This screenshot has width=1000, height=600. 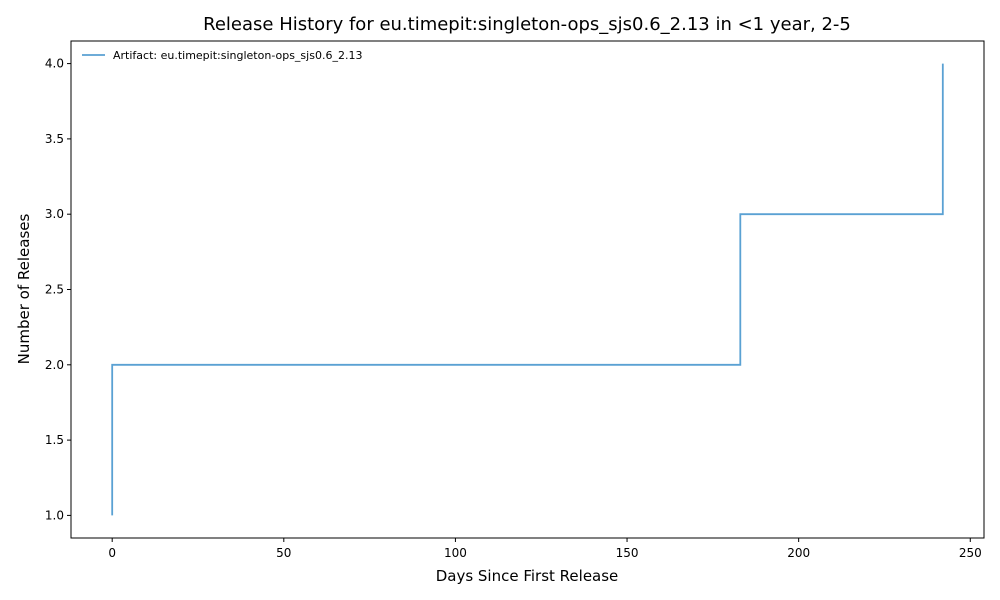 What do you see at coordinates (54, 64) in the screenshot?
I see `y-tick-label: 4.0` at bounding box center [54, 64].